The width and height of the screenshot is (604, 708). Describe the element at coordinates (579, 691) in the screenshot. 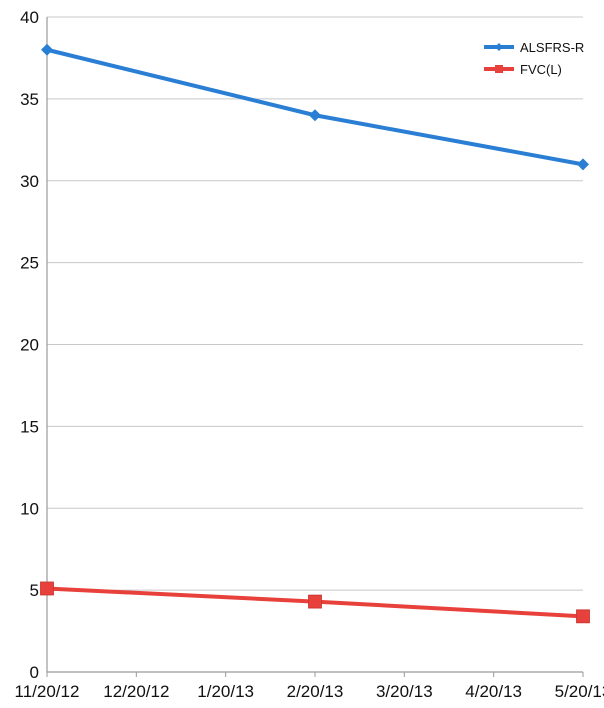

I see `x-tick-label-6: 5/20/13` at that location.